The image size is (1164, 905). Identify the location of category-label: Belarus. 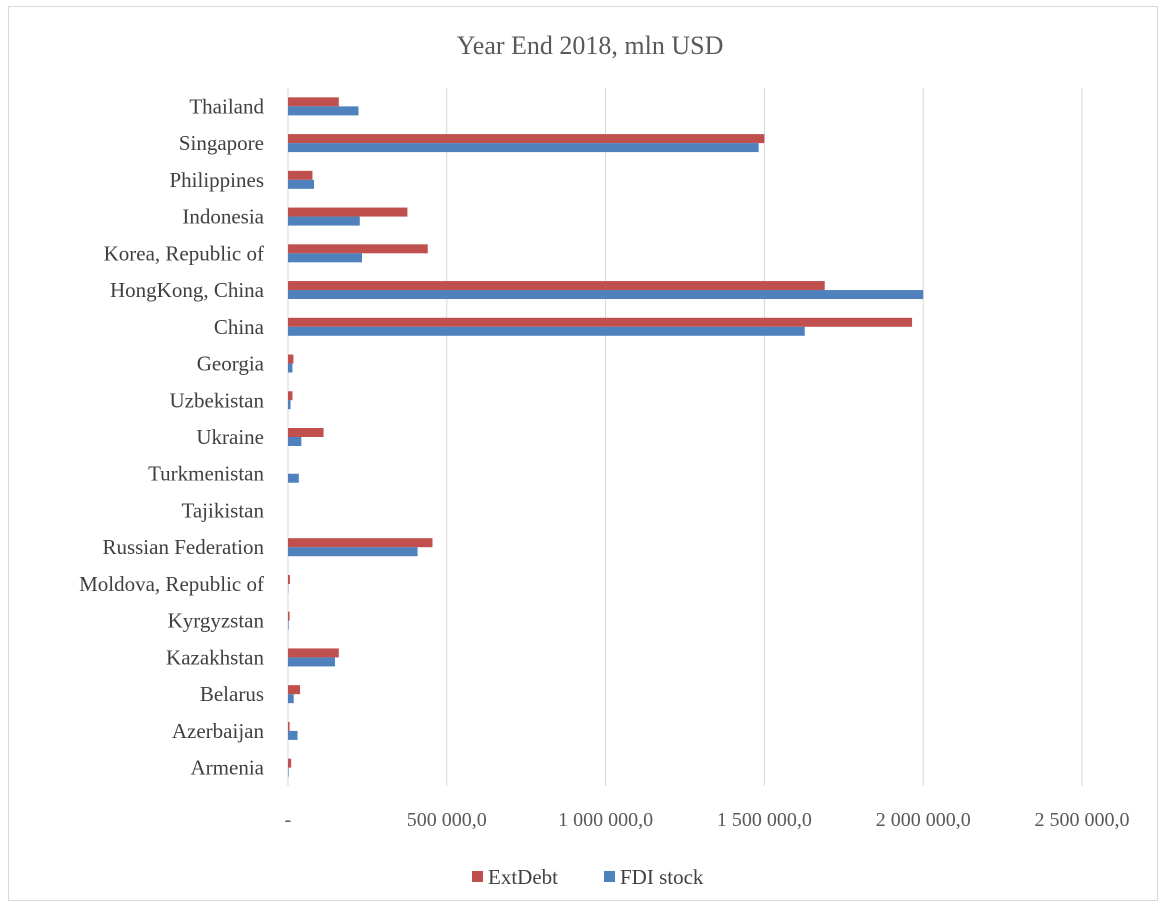
(232, 694).